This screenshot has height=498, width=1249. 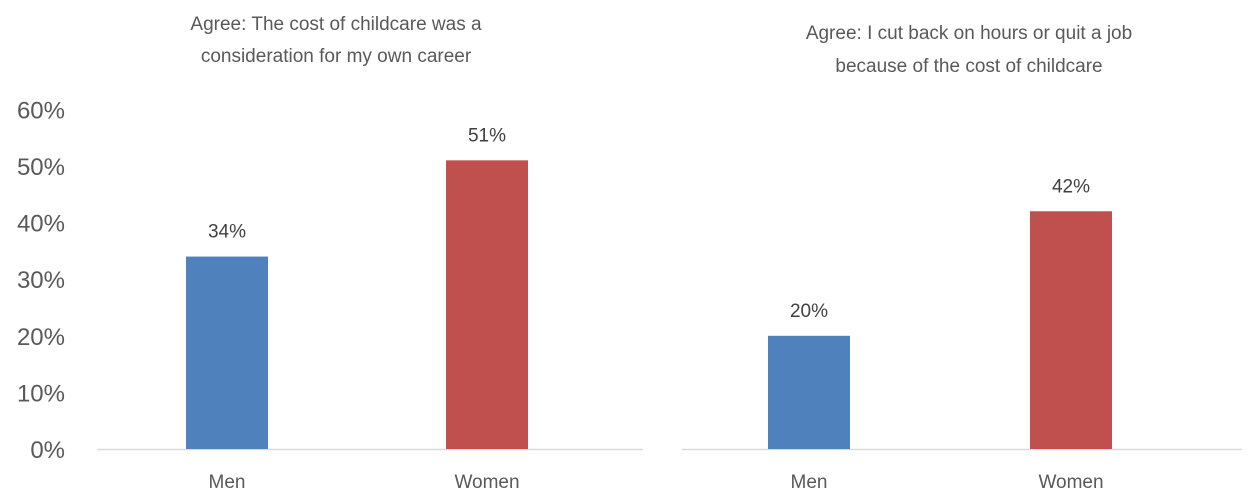 I want to click on chart-title-line: because of the cost of childcare, so click(x=968, y=66).